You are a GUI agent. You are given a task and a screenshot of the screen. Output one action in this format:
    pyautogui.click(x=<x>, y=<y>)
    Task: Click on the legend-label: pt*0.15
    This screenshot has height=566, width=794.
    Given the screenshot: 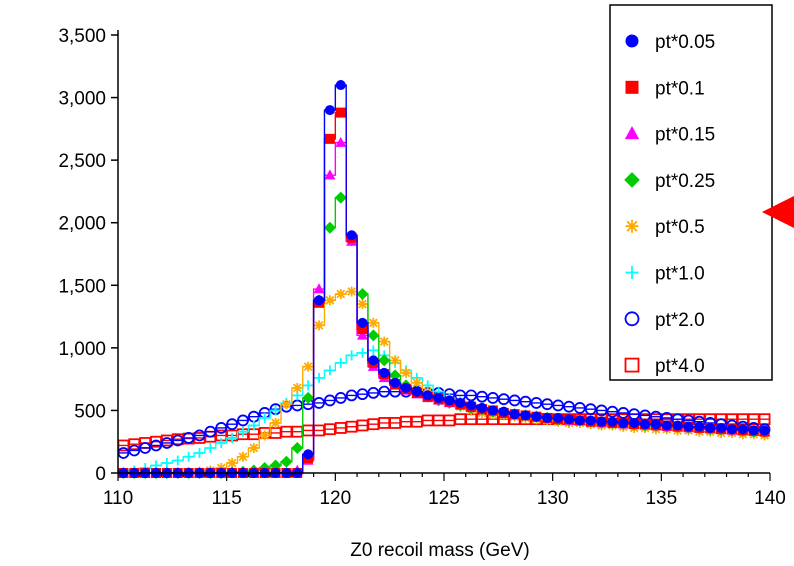 What is the action you would take?
    pyautogui.click(x=685, y=135)
    